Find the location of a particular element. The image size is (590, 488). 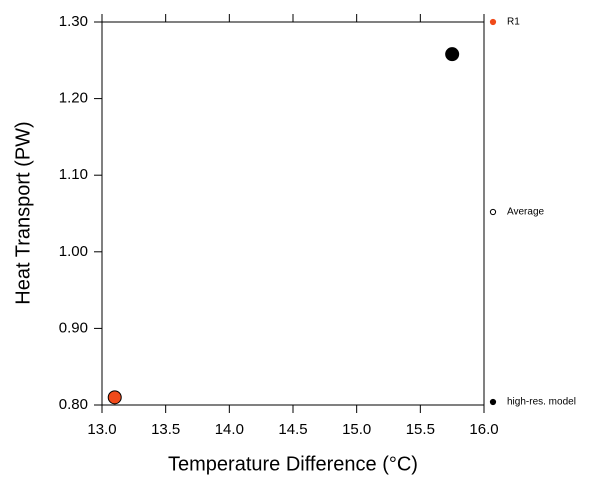

x-tick-label: 13.0 is located at coordinates (101, 429).